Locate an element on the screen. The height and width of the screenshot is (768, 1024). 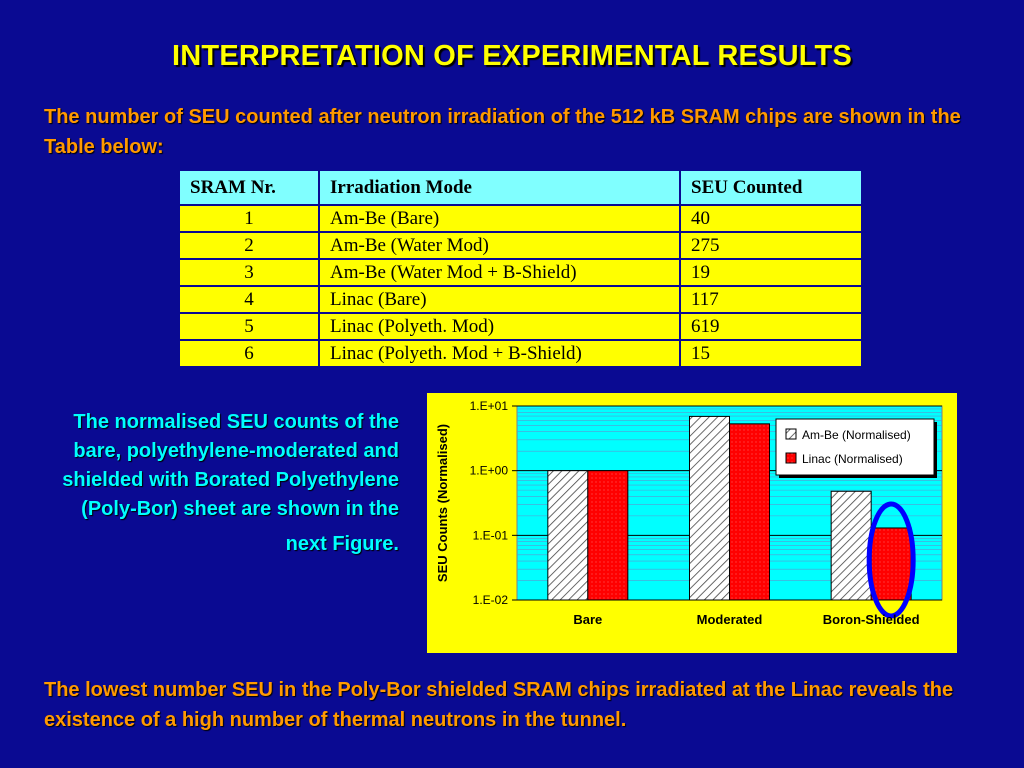
slide-title: INTERPRETATION OF EXPERIMENTAL RESULTS is located at coordinates (512, 56).